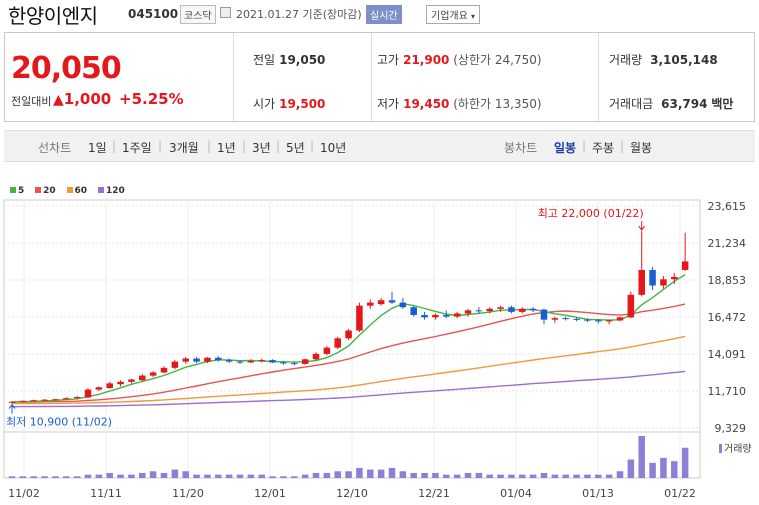 The width and height of the screenshot is (759, 505). Describe the element at coordinates (388, 60) in the screenshot. I see `high-label: 고가` at that location.